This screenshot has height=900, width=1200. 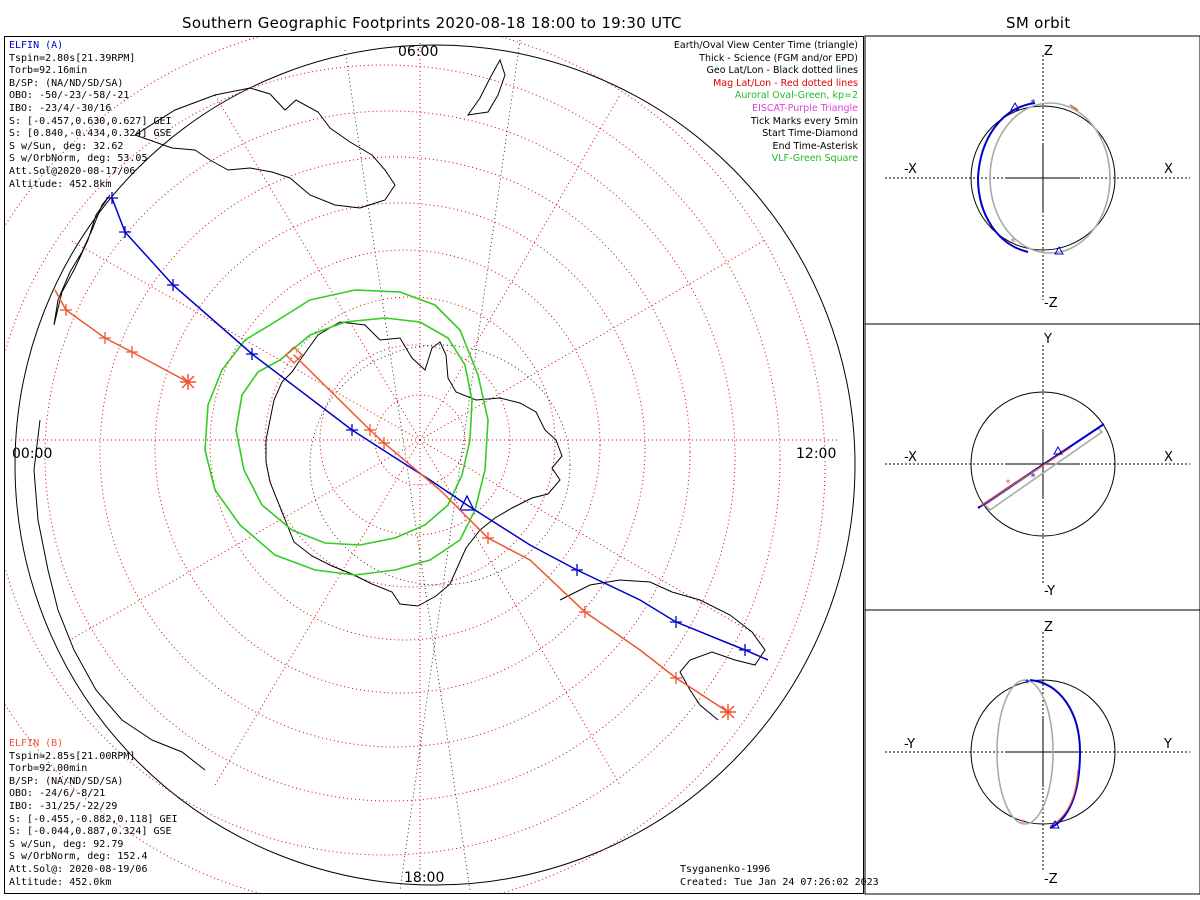 What do you see at coordinates (354, 431) in the screenshot?
I see `auroral-oval-inner` at bounding box center [354, 431].